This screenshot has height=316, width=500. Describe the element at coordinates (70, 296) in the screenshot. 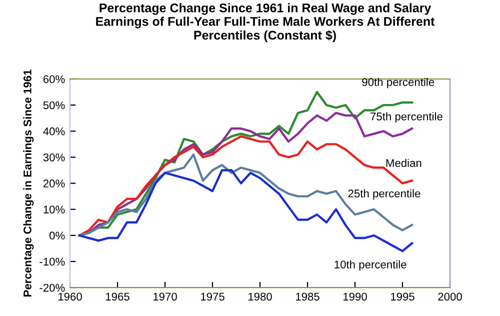

I see `x-tick-label: 1960` at that location.